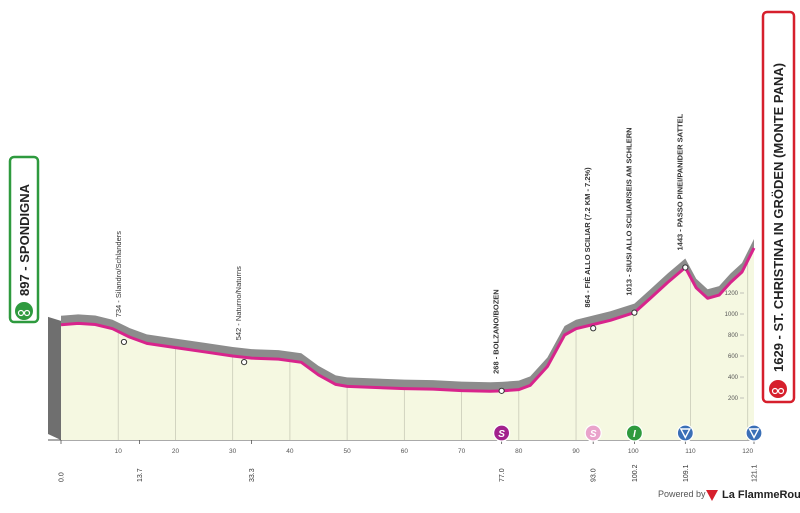 This screenshot has width=800, height=513. I want to click on y-tick-label: 600, so click(733, 357).